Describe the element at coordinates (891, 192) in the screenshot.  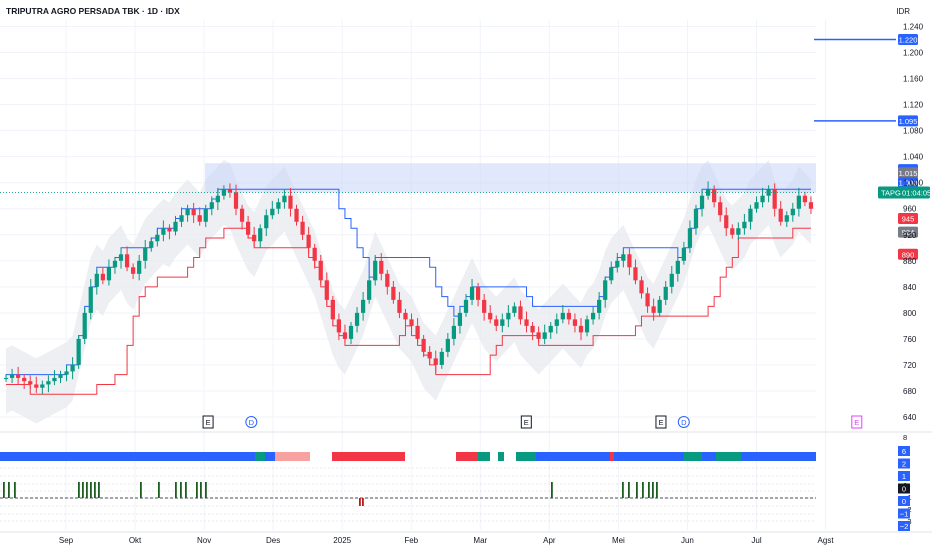
I see `last-price-symbol: TAPG` at that location.